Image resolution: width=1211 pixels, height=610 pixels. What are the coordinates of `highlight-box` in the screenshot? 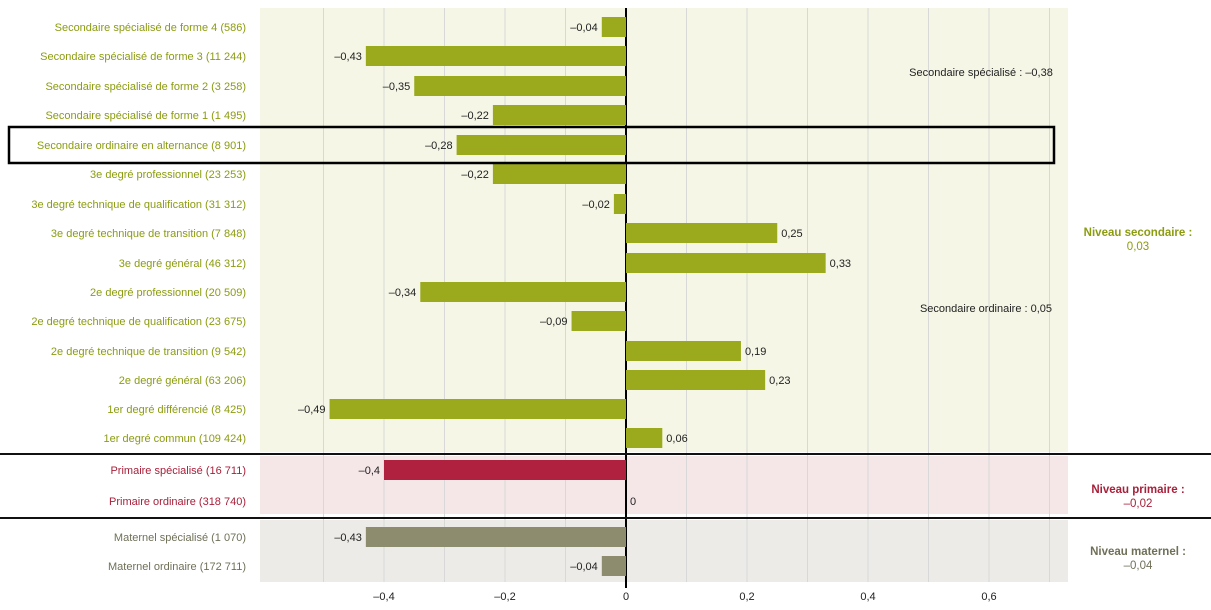 It's located at (531, 145).